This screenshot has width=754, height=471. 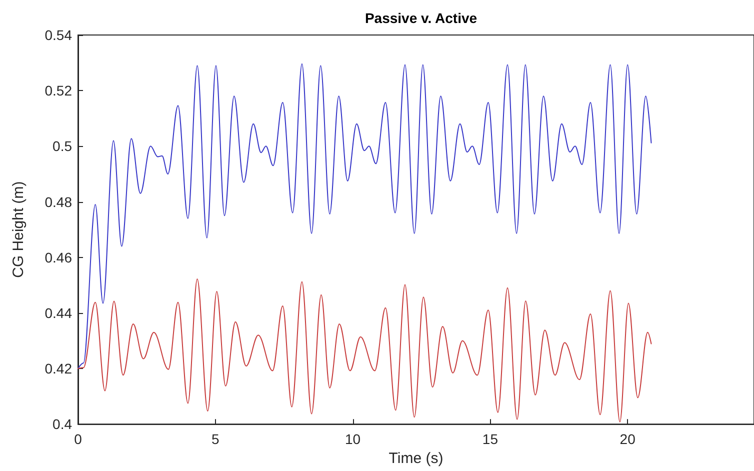 What do you see at coordinates (216, 439) in the screenshot?
I see `x-tick-label: 5` at bounding box center [216, 439].